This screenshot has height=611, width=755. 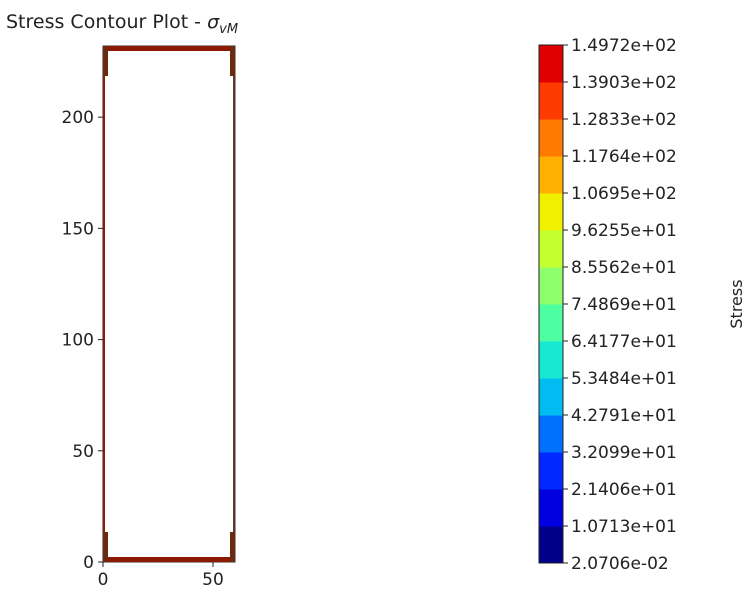 I want to click on y-axis: 0 50 100 150 200, so click(x=82, y=340).